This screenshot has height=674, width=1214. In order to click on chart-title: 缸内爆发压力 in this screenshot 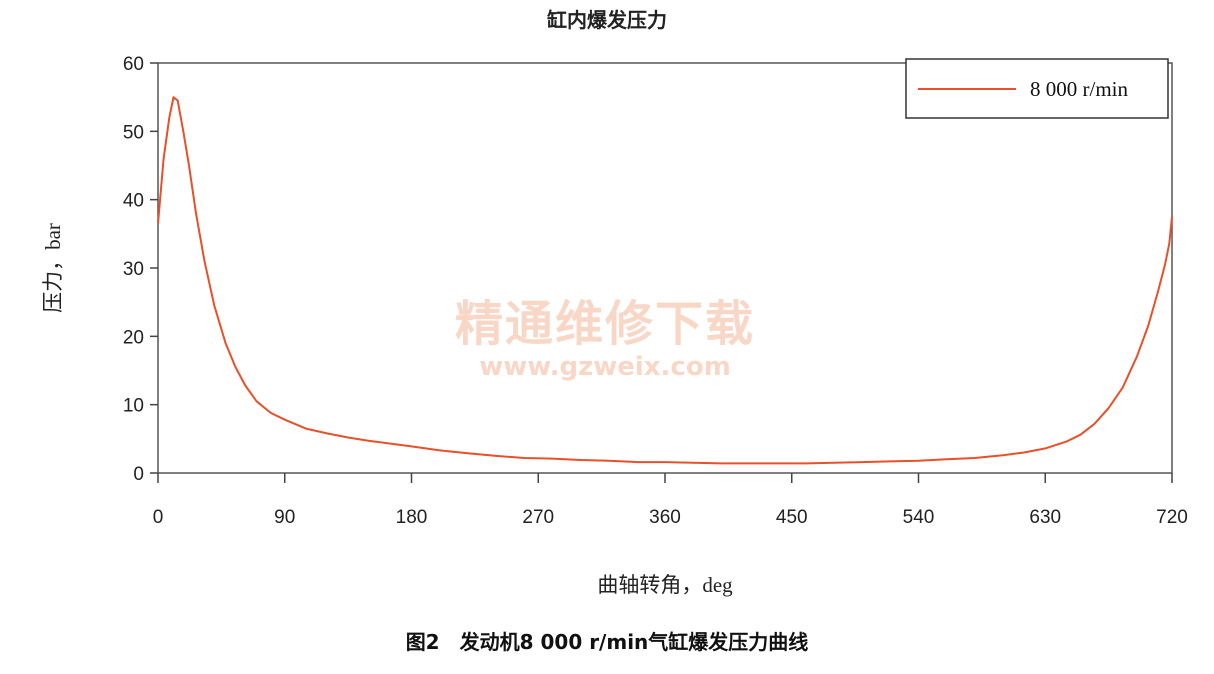, I will do `click(607, 20)`.